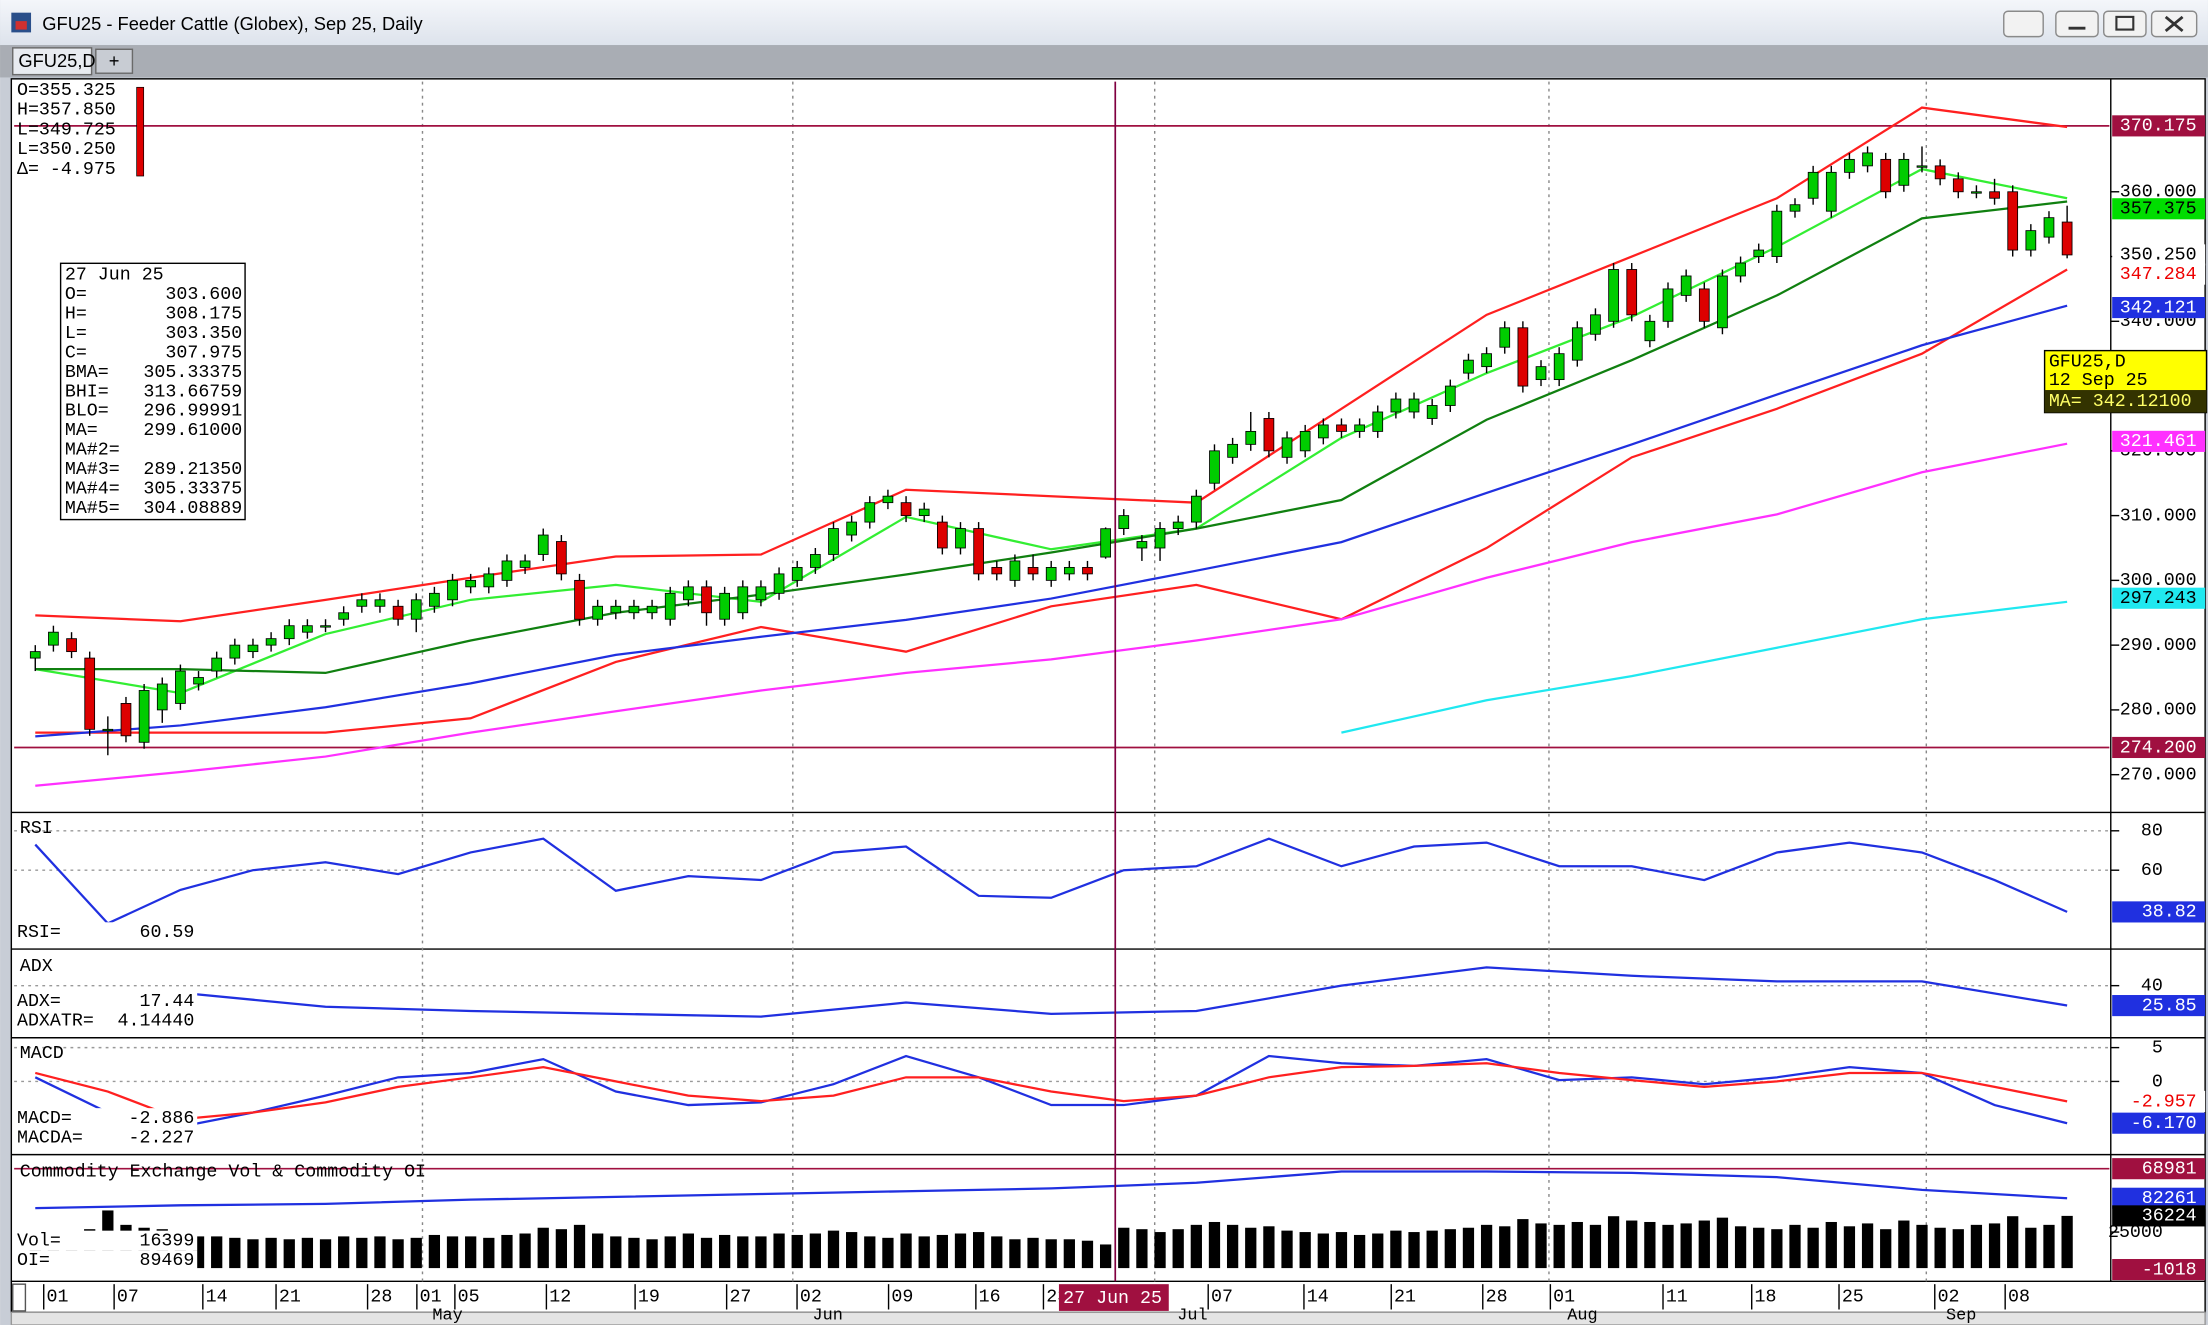  What do you see at coordinates (2158, 646) in the screenshot?
I see `y-tick-label: 290.000` at bounding box center [2158, 646].